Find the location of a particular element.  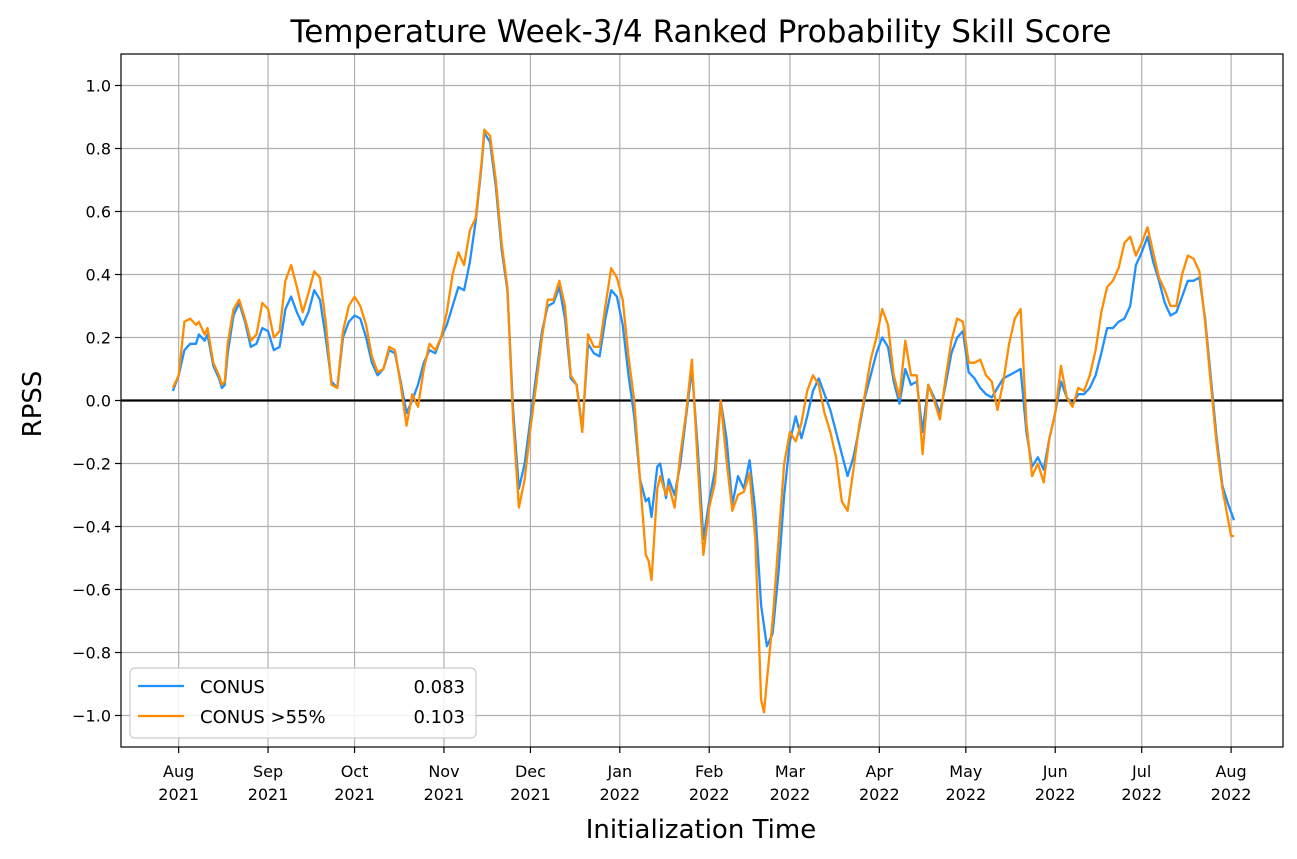

x-tick-label-month: Nov is located at coordinates (443, 771).